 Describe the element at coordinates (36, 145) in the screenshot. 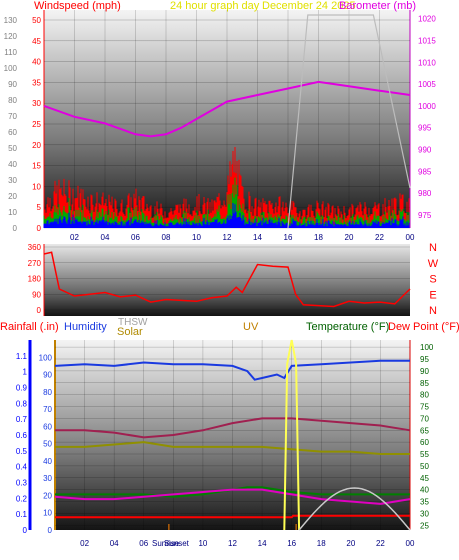

I see `tick-label-wind: 20` at that location.